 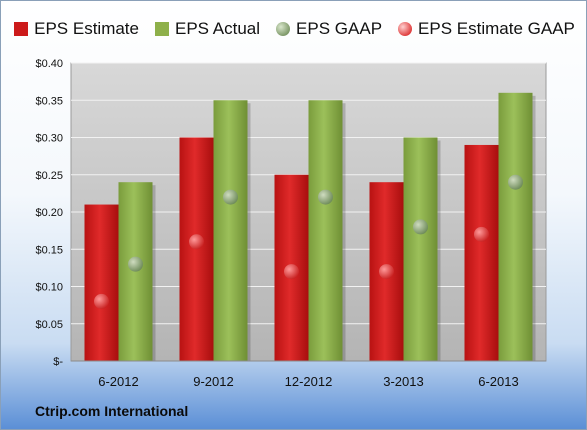 What do you see at coordinates (86, 28) in the screenshot?
I see `legend-label-eps-estimate: EPS Estimate` at bounding box center [86, 28].